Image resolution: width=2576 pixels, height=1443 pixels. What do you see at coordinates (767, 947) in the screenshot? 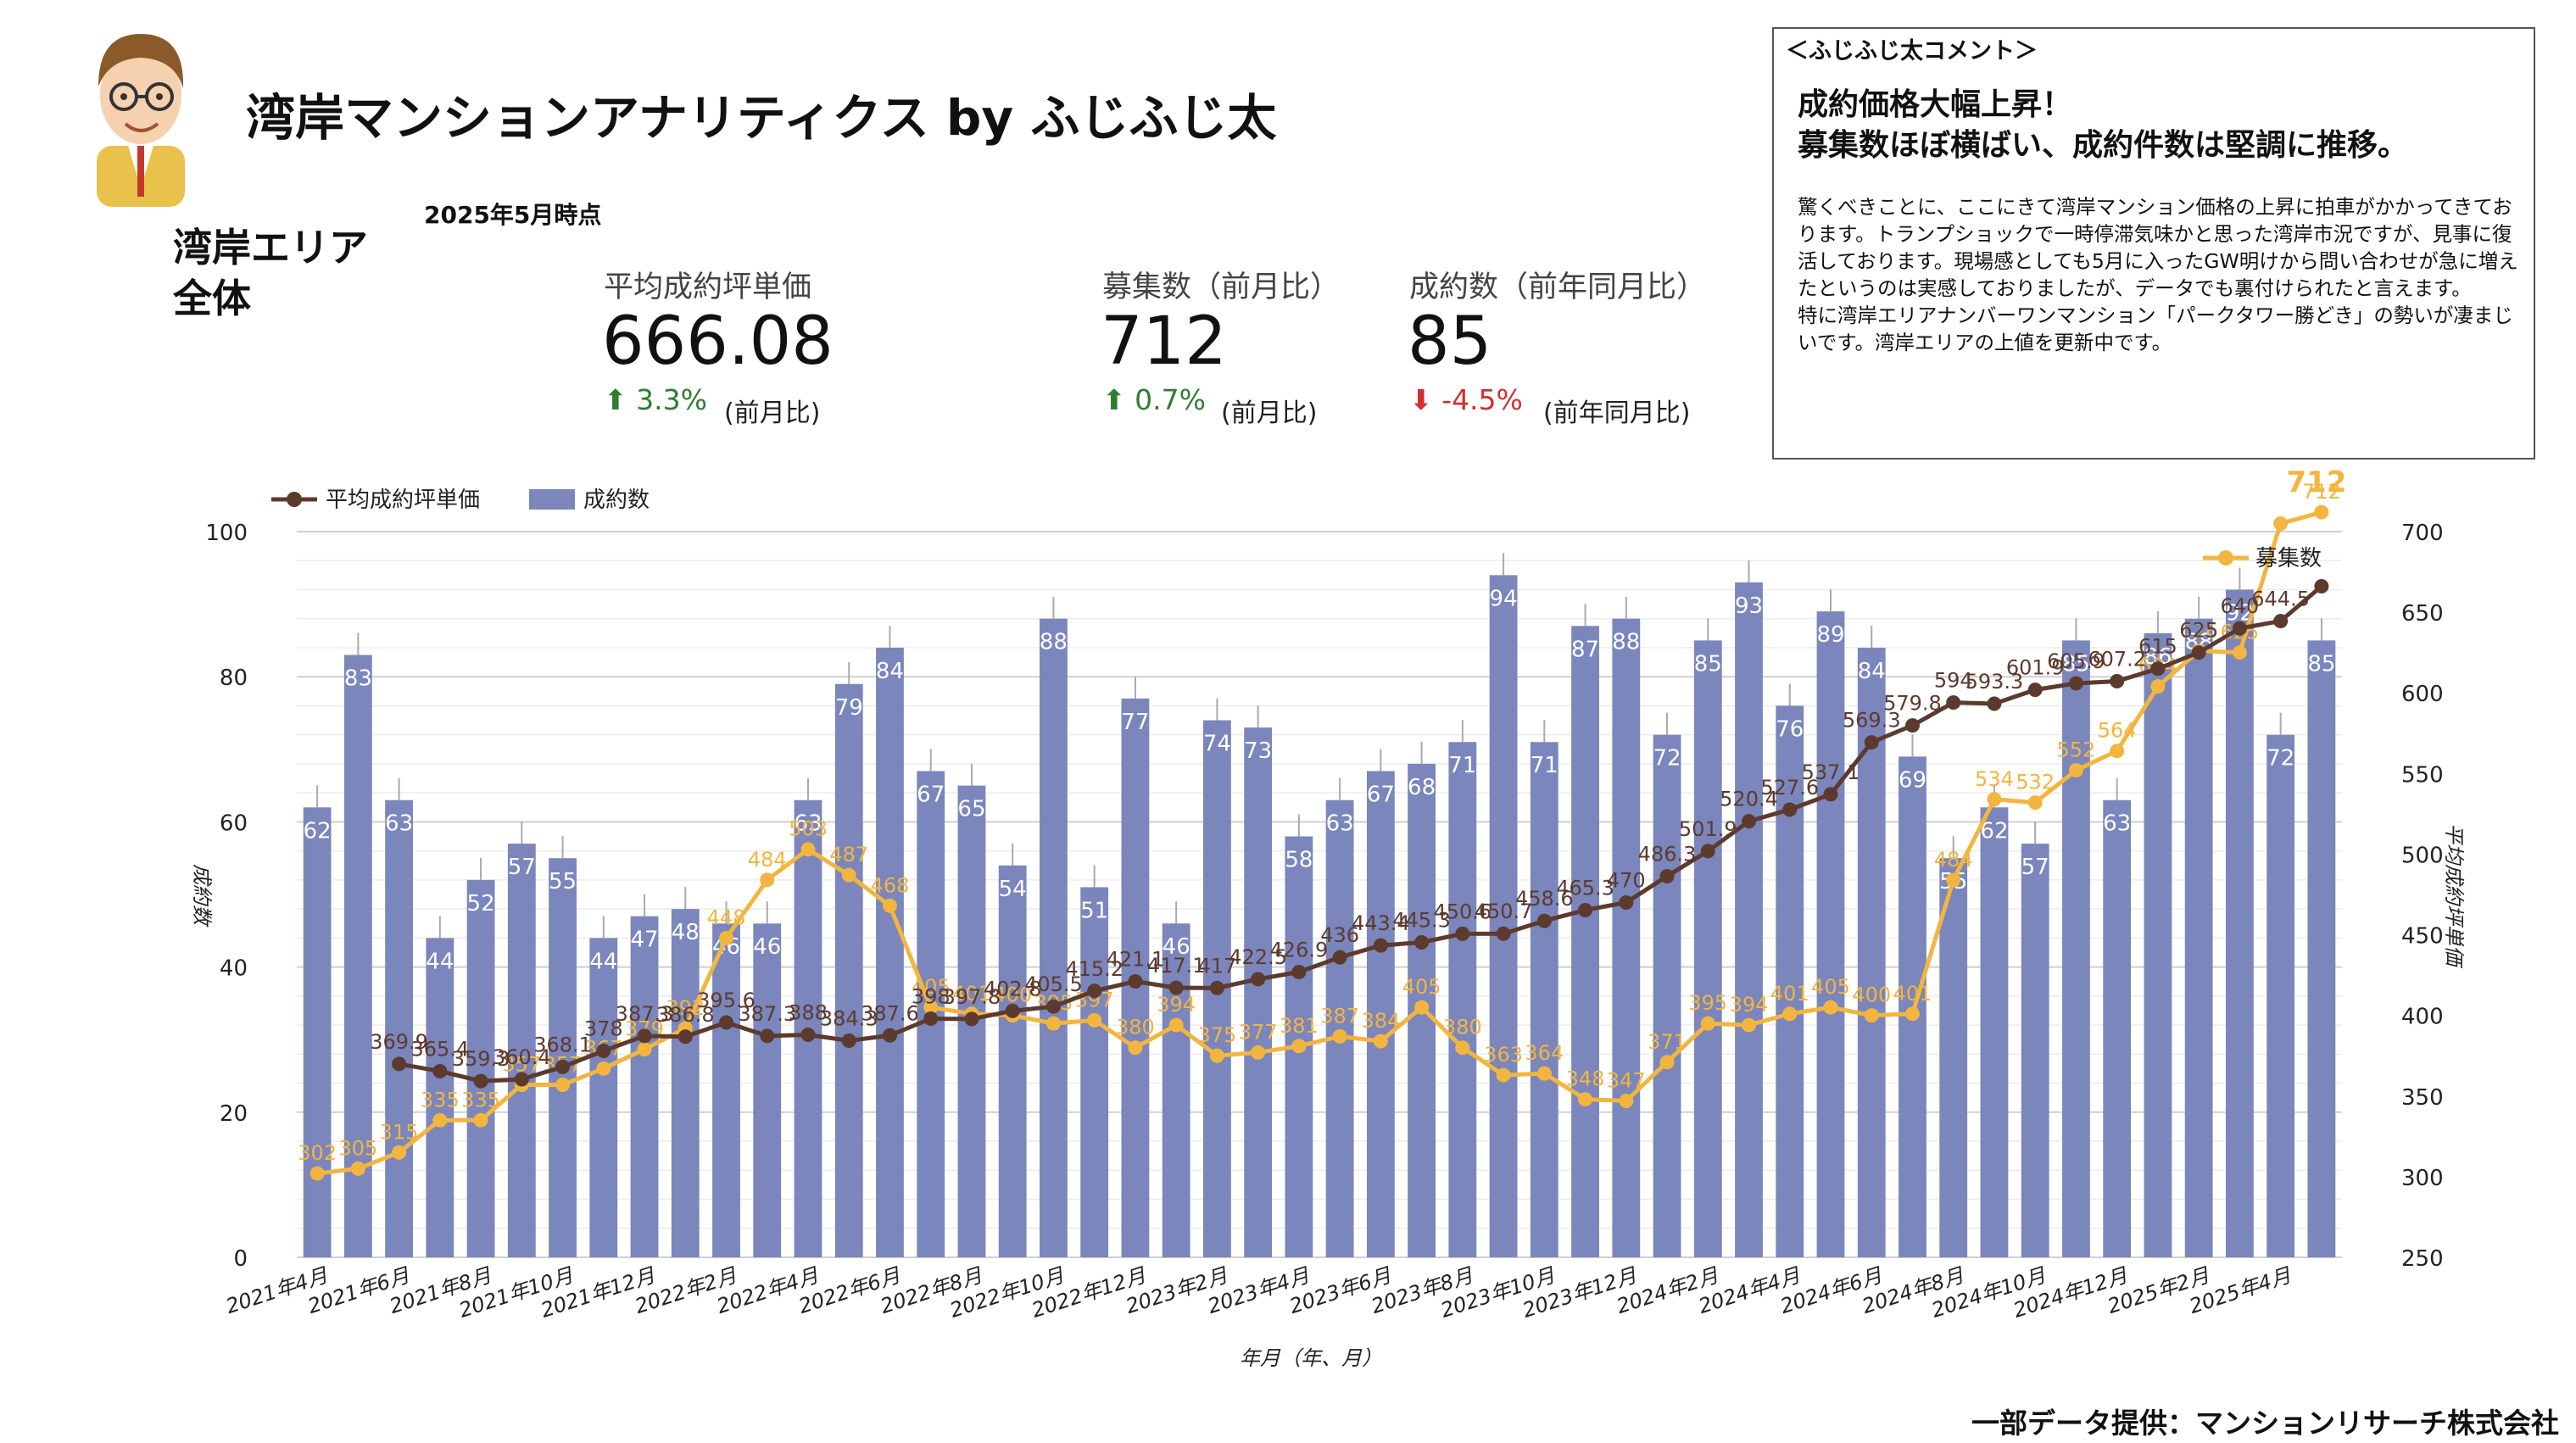
I see `bar-value-label: 46` at bounding box center [767, 947].